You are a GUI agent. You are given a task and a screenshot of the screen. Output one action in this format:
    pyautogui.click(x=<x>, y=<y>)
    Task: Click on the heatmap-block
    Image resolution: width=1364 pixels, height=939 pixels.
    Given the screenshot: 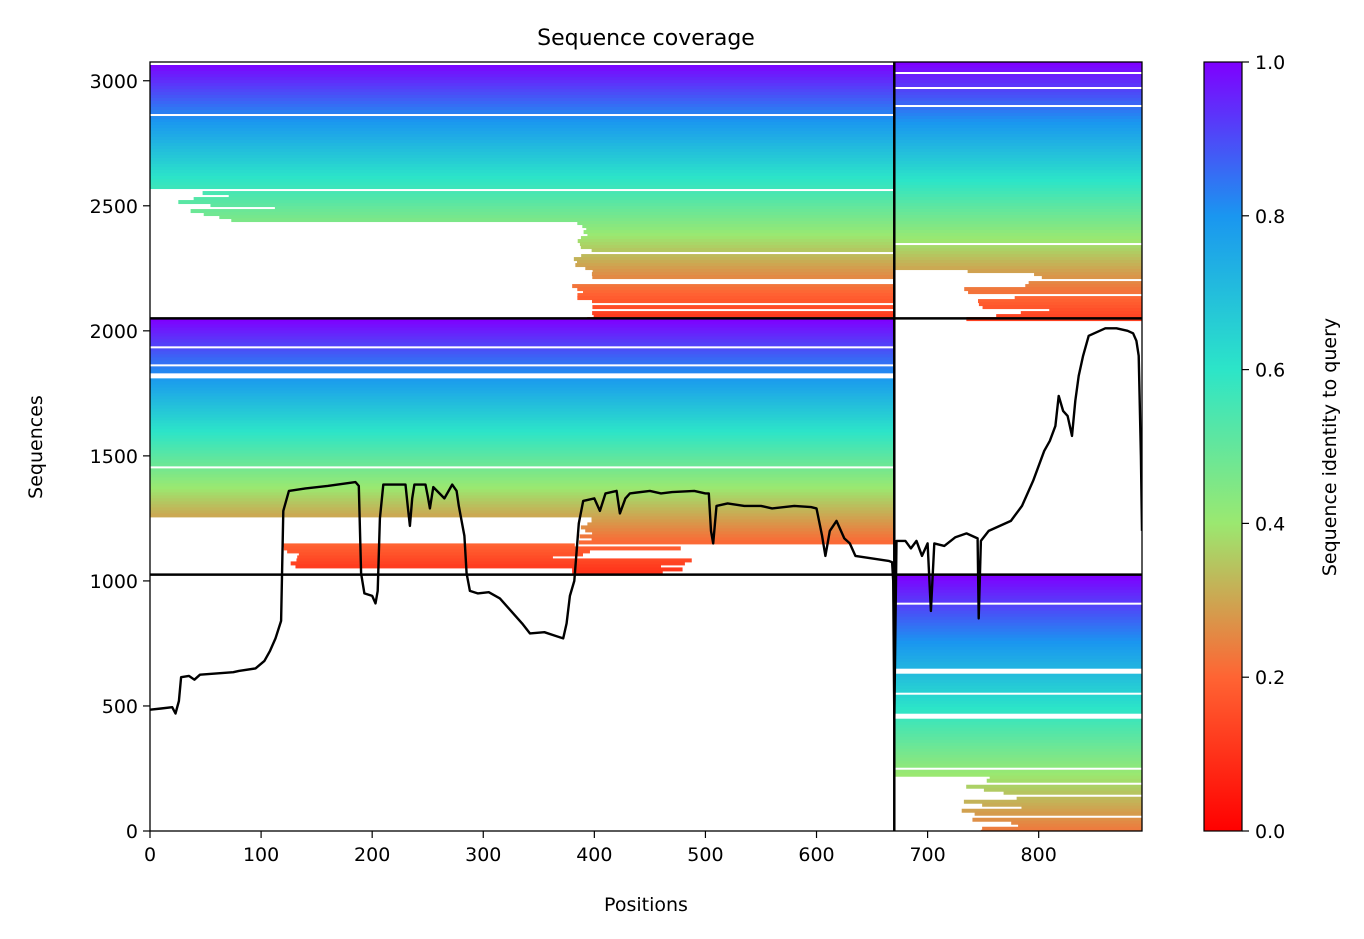 What is the action you would take?
    pyautogui.click(x=1018, y=192)
    